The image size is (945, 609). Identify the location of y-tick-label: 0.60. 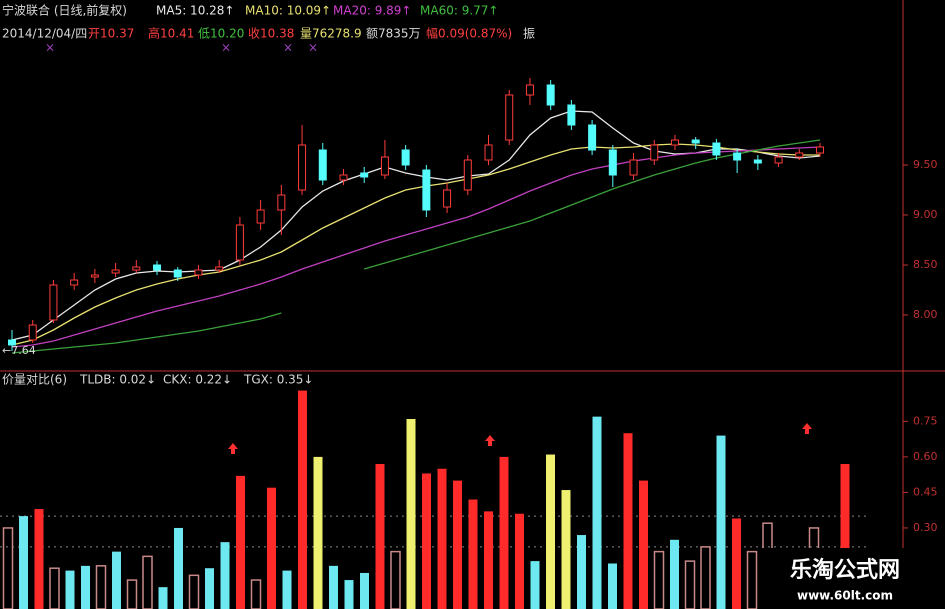
(925, 456).